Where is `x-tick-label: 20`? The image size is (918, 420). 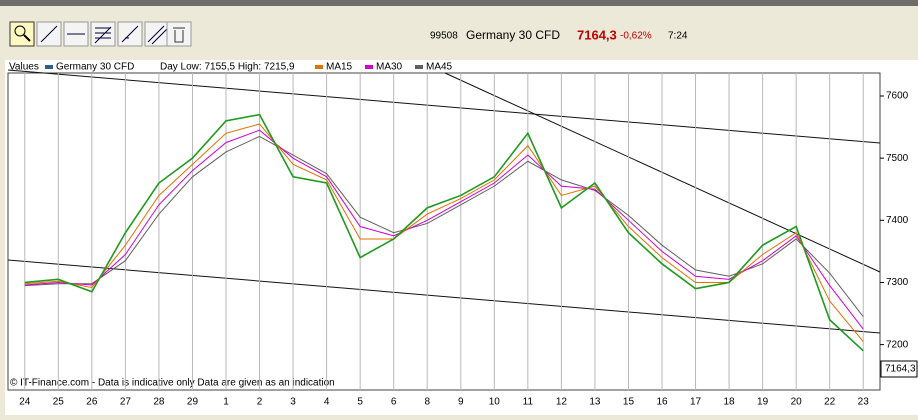 x-tick-label: 20 is located at coordinates (797, 402).